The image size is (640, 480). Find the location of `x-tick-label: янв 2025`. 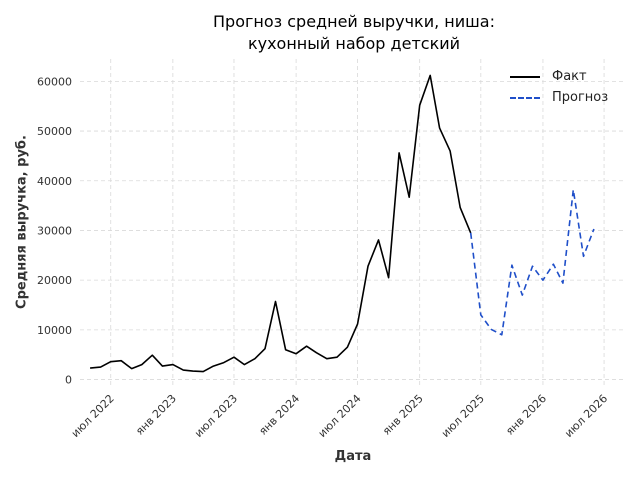

x-tick-label: янв 2025 is located at coordinates (403, 415).